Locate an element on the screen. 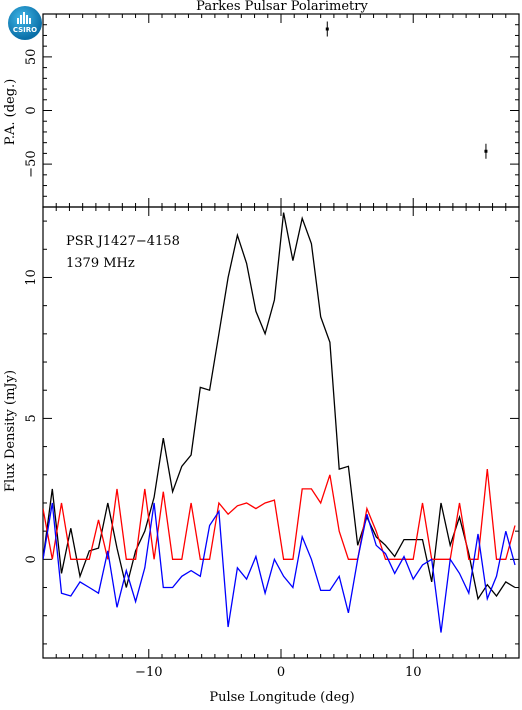 This screenshot has width=522, height=710. figure-title: Parkes Pulsar Polarimetry is located at coordinates (282, 7).